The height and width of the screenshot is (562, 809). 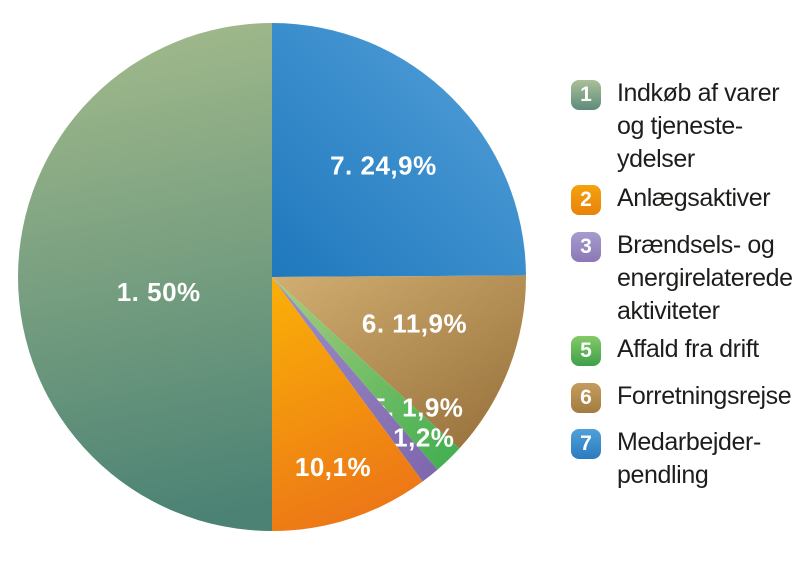 I want to click on slice-label-6: 6. 11,9%, so click(x=414, y=323).